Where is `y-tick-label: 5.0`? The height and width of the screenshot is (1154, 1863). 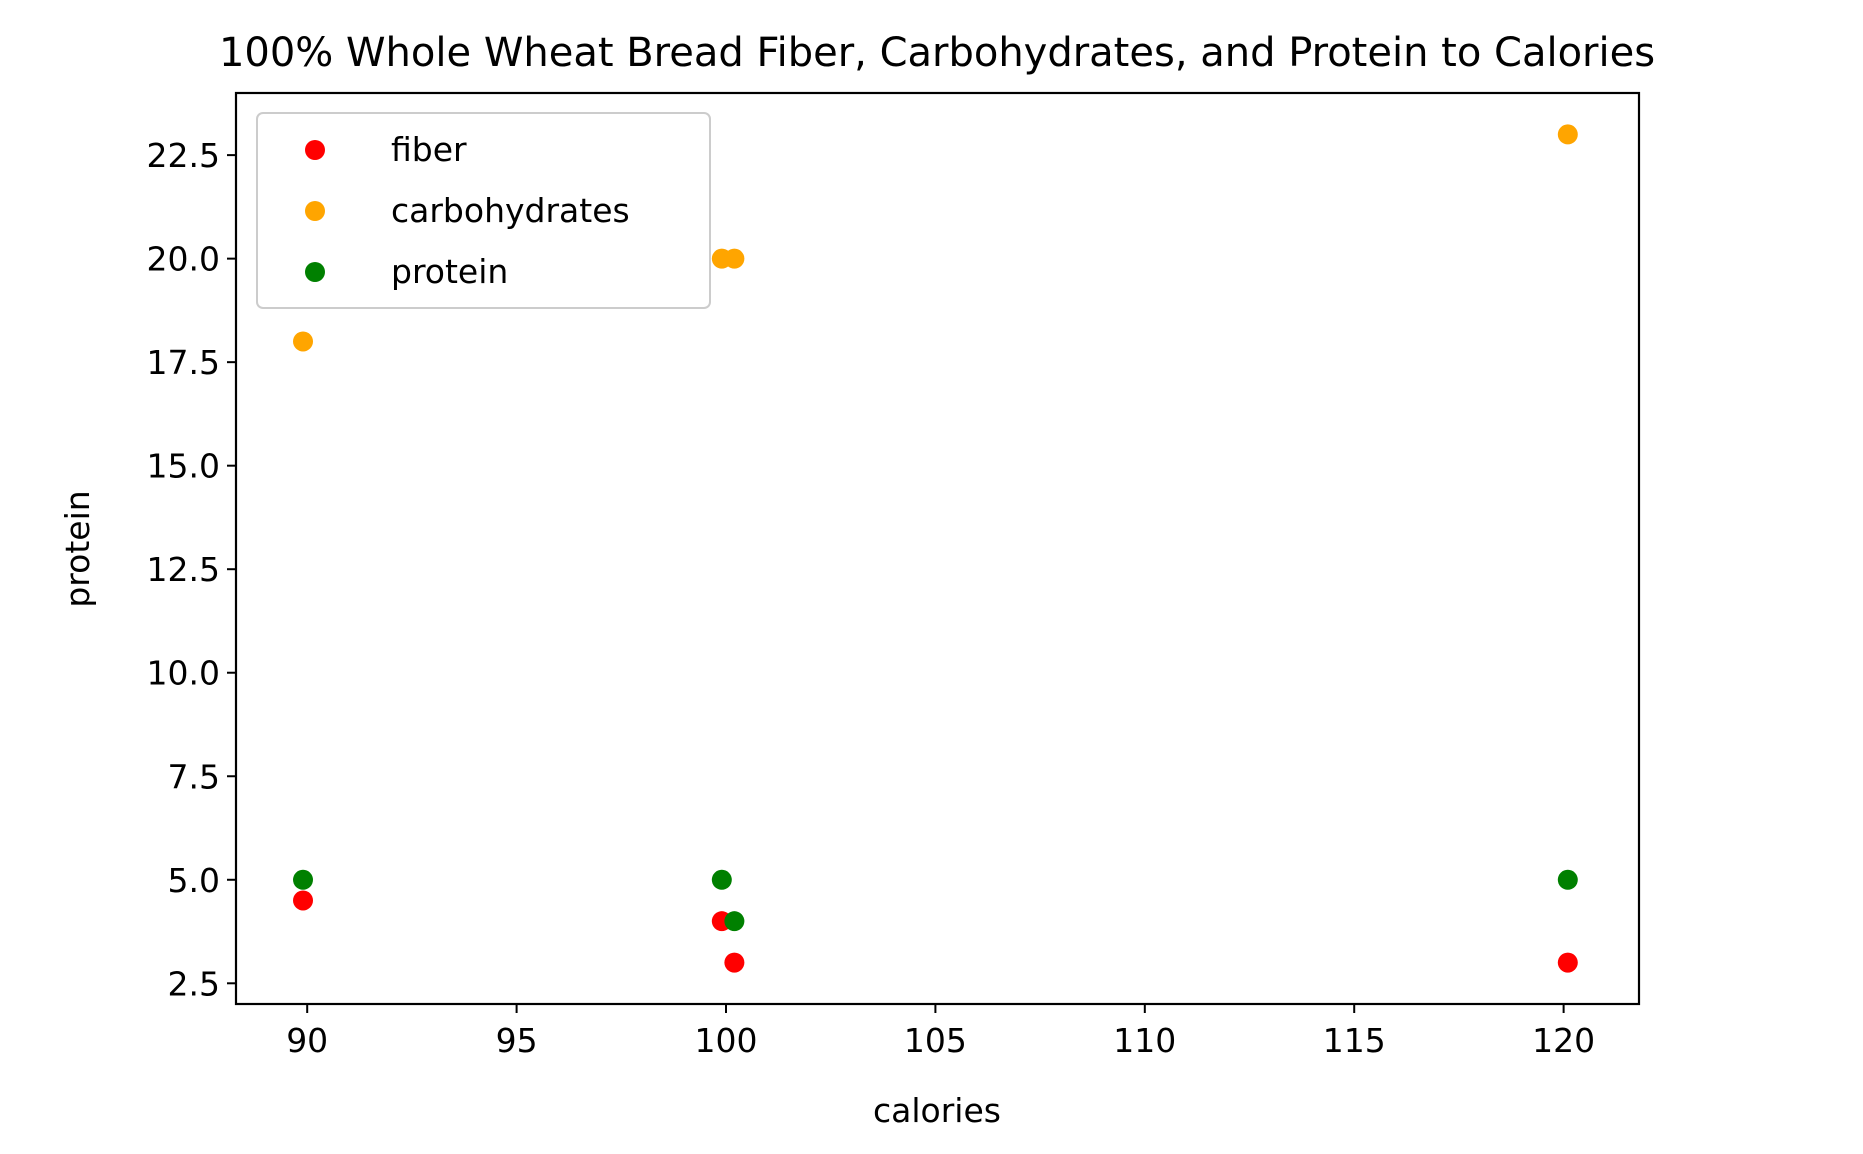 y-tick-label: 5.0 is located at coordinates (194, 880).